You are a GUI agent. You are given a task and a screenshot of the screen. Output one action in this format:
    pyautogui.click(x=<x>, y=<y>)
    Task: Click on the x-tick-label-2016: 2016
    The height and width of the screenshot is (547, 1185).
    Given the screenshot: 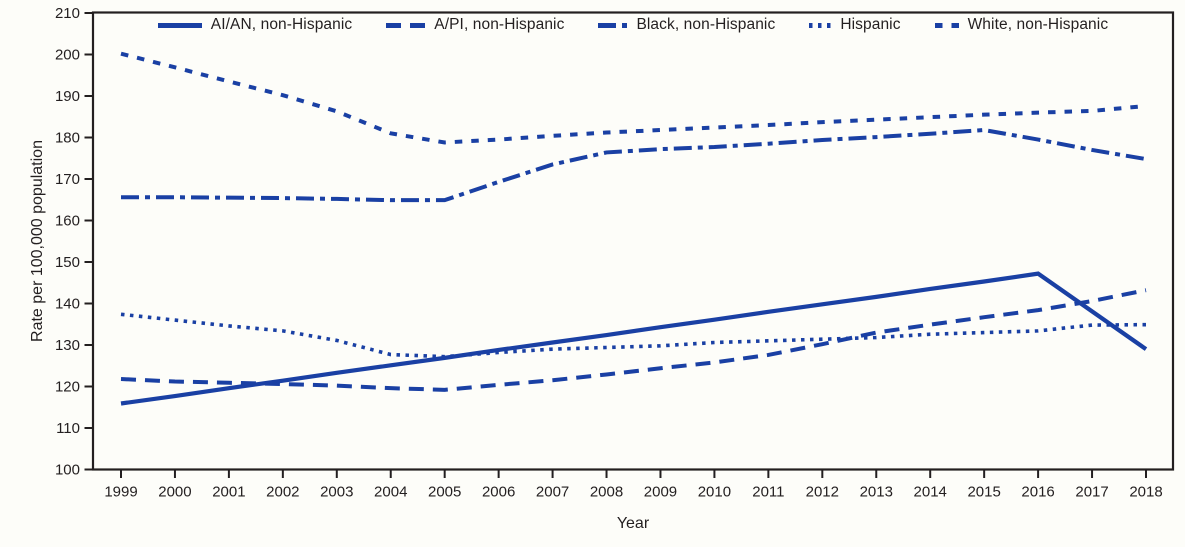 What is the action you would take?
    pyautogui.click(x=1037, y=492)
    